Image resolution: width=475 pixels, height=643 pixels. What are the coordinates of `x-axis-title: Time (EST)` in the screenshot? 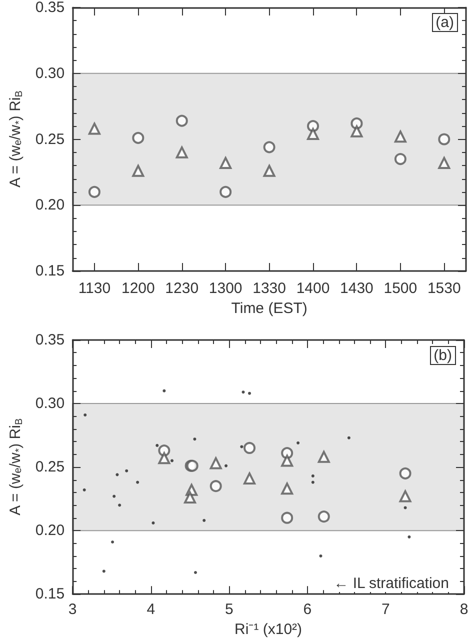 It's located at (269, 308).